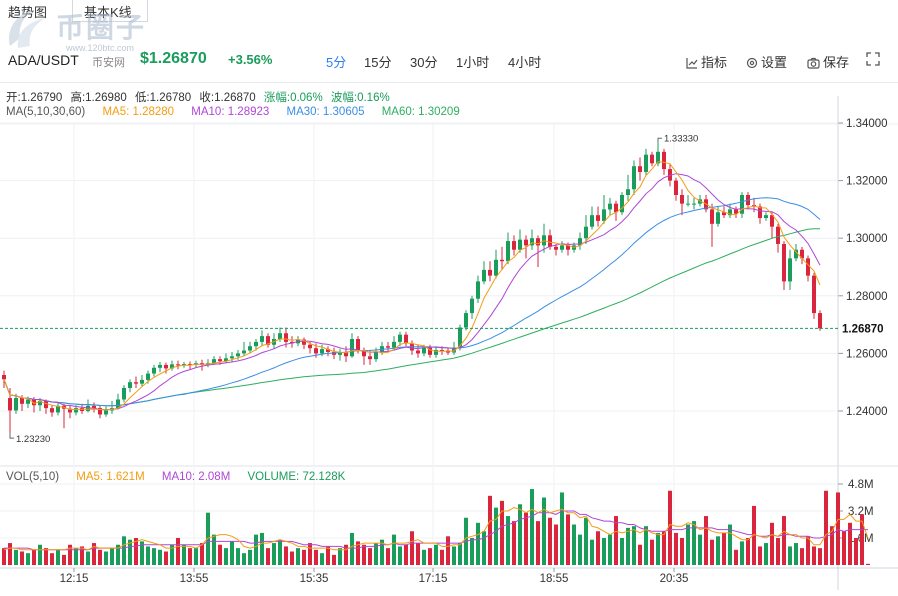 Image resolution: width=898 pixels, height=596 pixels. What do you see at coordinates (525, 62) in the screenshot?
I see `interval-4h: 4小时` at bounding box center [525, 62].